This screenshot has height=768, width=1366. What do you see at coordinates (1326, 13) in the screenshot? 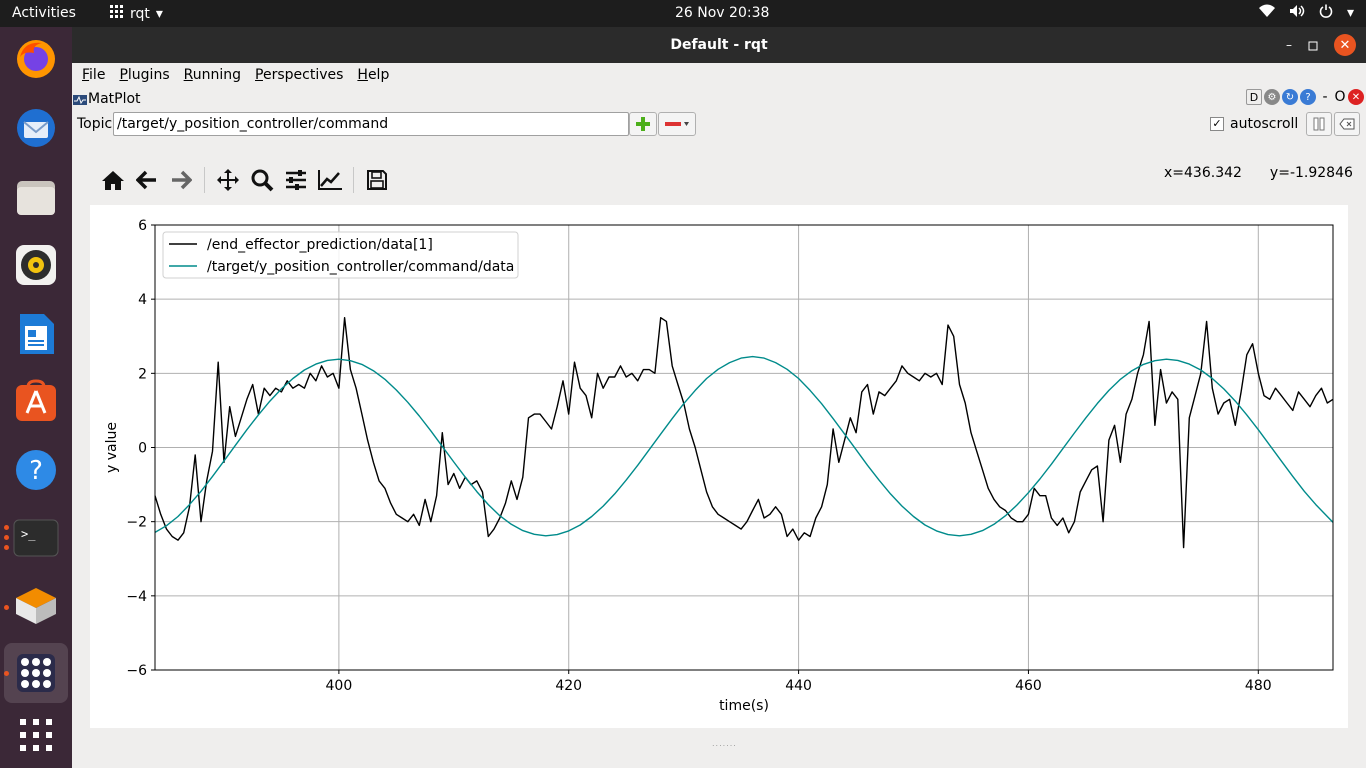
I see `power-icon` at bounding box center [1326, 13].